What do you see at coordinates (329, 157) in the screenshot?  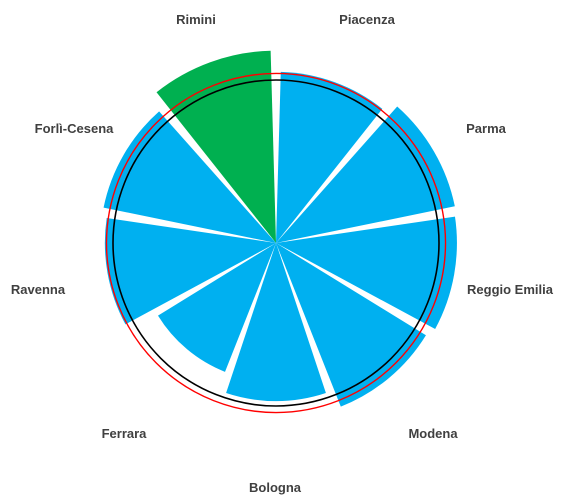 I see `bar-piacenza` at bounding box center [329, 157].